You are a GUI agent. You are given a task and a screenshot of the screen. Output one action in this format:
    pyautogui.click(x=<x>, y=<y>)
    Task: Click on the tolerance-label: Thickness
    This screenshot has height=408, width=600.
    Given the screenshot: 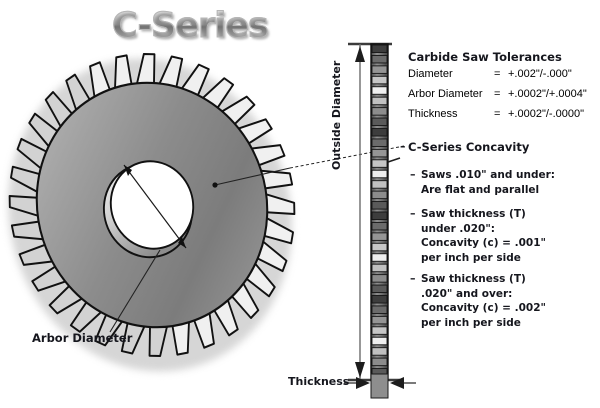 What is the action you would take?
    pyautogui.click(x=433, y=114)
    